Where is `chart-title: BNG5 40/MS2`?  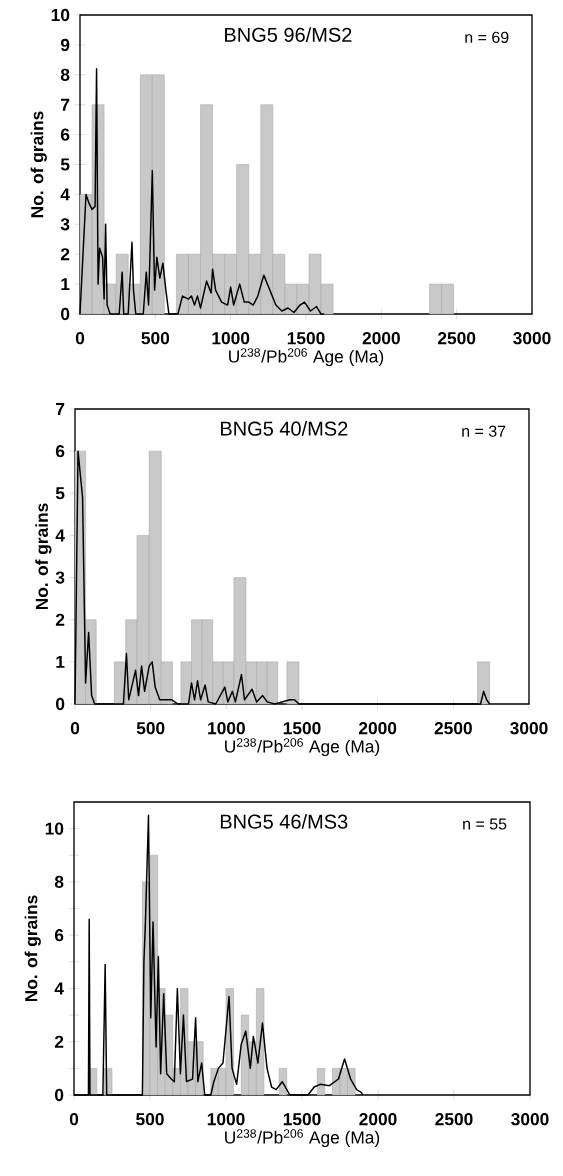
chart-title: BNG5 40/MS2 is located at coordinates (284, 428).